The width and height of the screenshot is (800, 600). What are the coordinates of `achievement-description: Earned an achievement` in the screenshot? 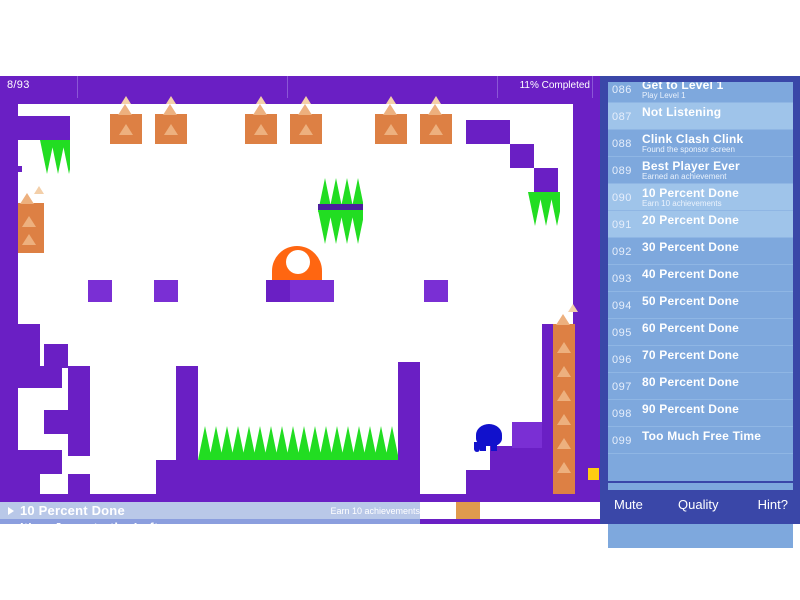 It's located at (684, 176).